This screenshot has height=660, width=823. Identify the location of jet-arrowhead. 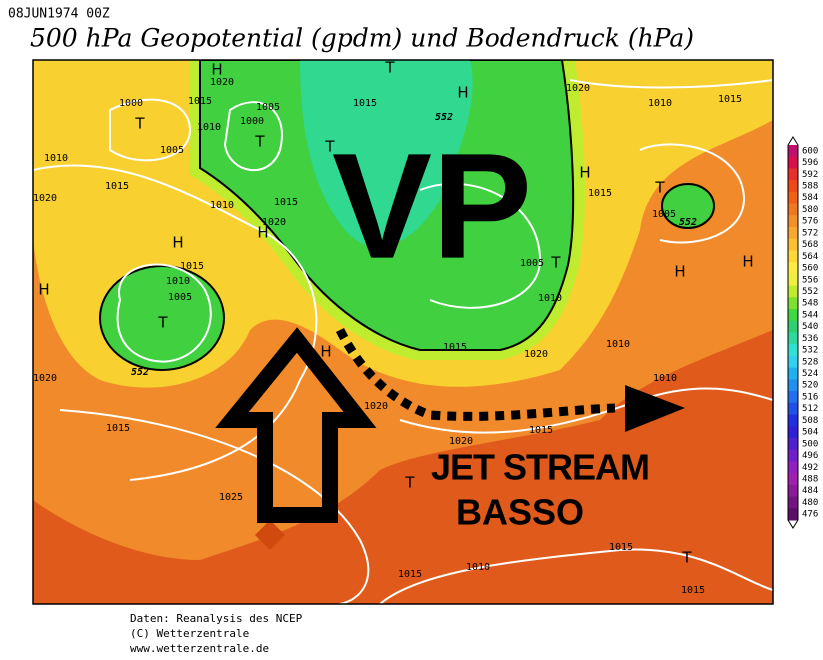
(655, 408).